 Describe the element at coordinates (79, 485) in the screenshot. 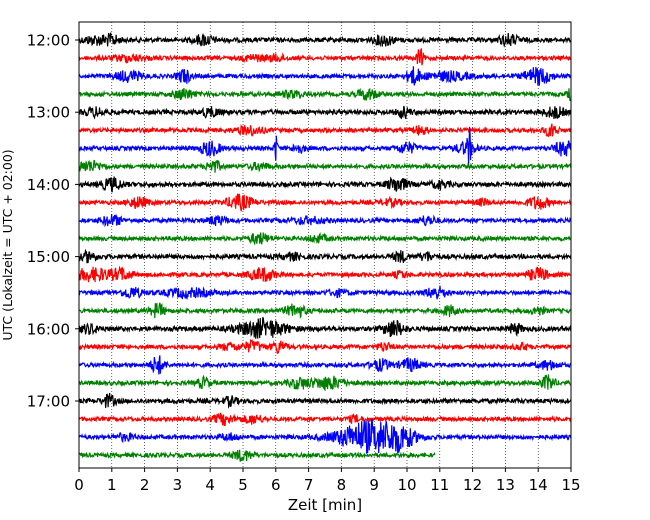

I see `x-tick-label: 0` at that location.